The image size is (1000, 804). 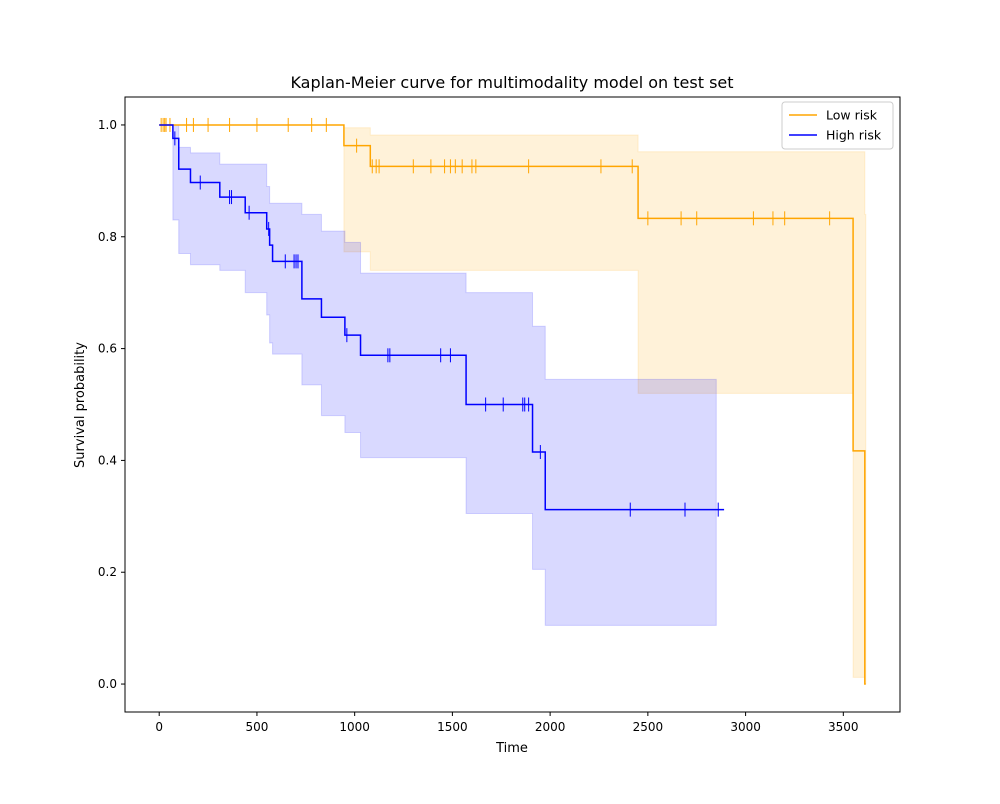 I want to click on x-tick-label: 1500, so click(x=452, y=727).